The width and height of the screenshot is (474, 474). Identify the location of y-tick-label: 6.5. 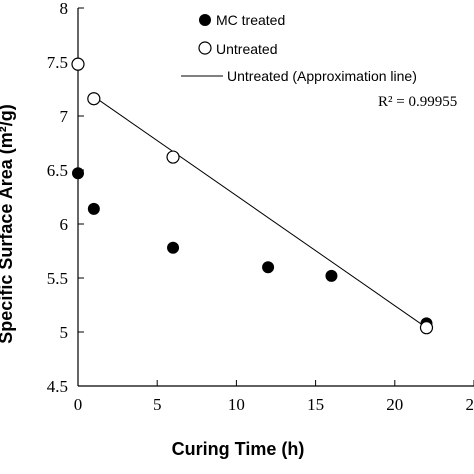
(57, 170).